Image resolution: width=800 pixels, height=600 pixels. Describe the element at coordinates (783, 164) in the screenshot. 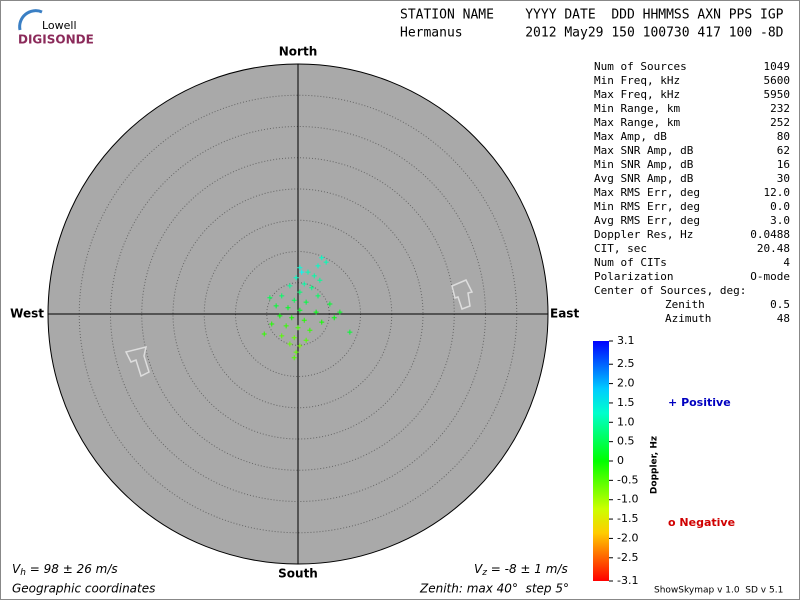

I see `stat-value: 16` at that location.